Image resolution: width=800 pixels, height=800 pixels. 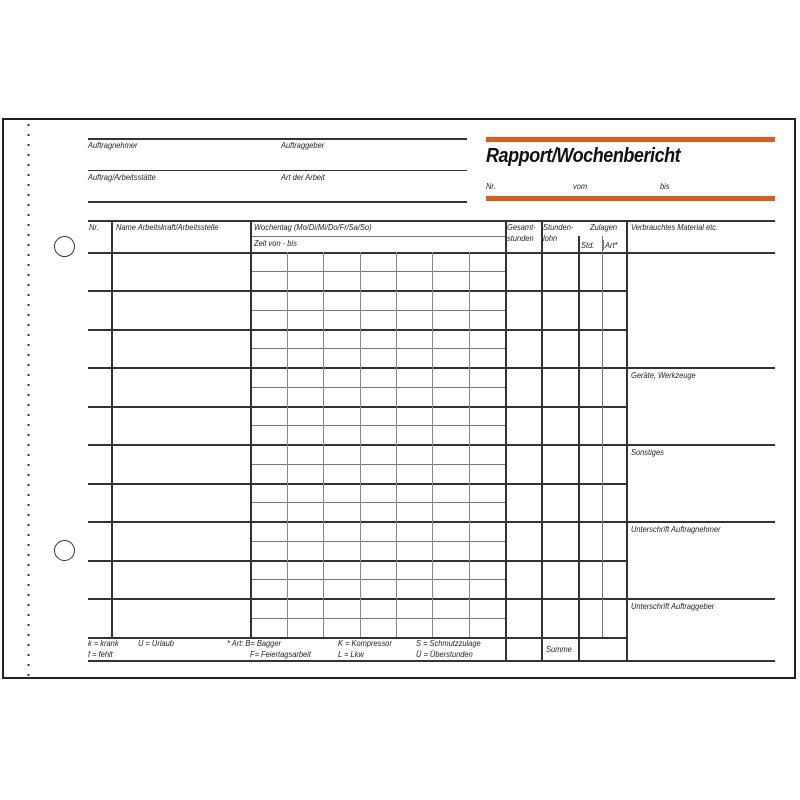 What do you see at coordinates (28, 400) in the screenshot?
I see `perforation-line` at bounding box center [28, 400].